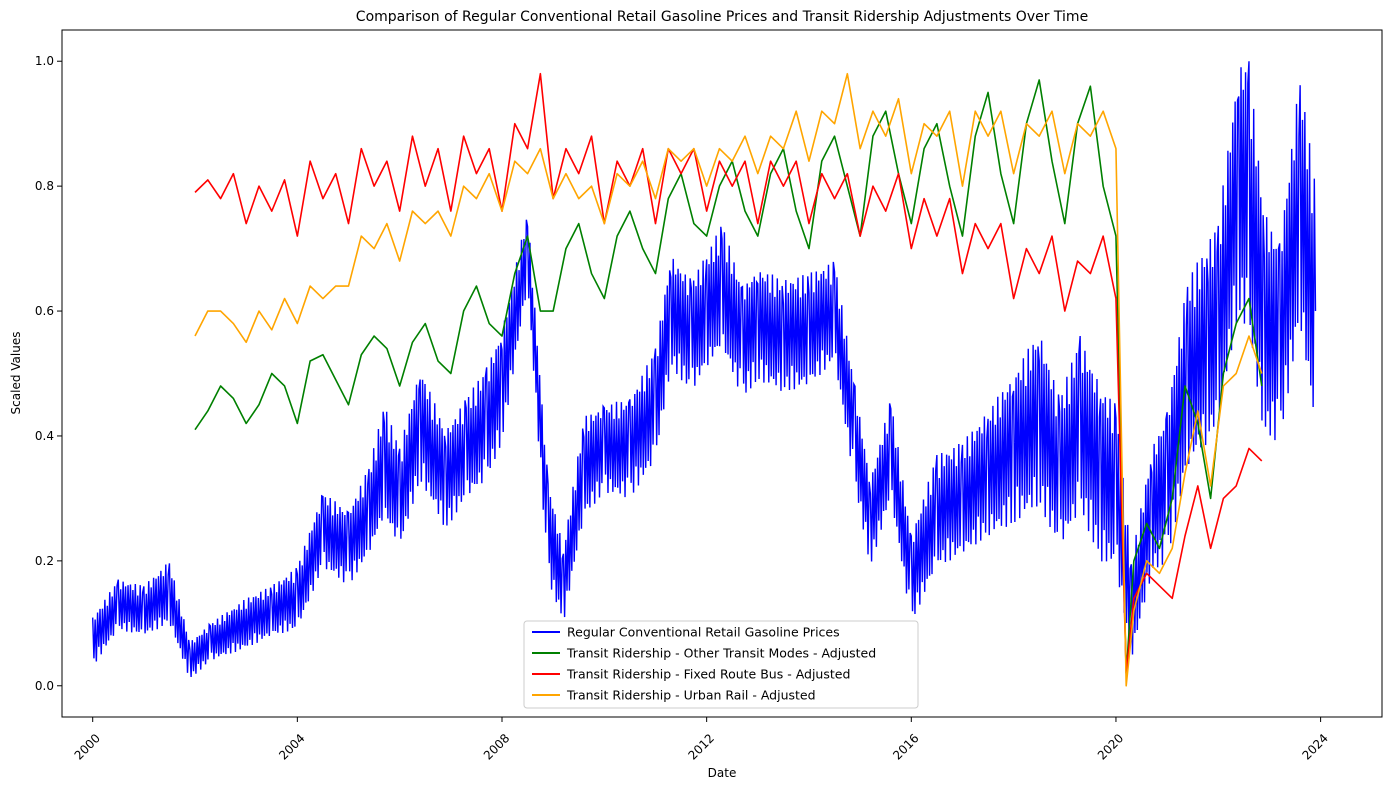  I want to click on x-tick-label: 2024, so click(1314, 746).